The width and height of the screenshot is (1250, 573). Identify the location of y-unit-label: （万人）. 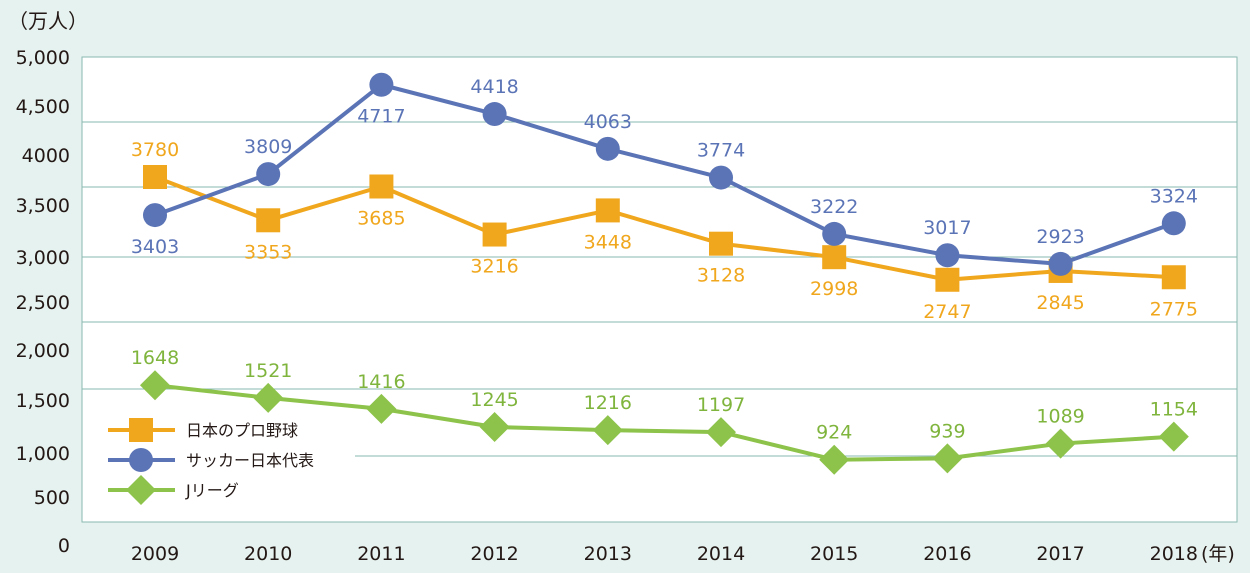
(48, 21).